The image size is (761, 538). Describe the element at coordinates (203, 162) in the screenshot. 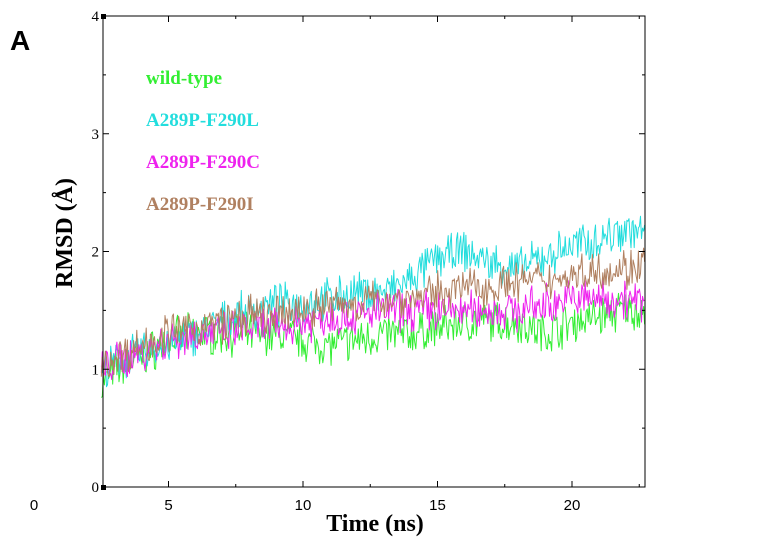

I see `legend-entry-2: A289P-F290C` at that location.